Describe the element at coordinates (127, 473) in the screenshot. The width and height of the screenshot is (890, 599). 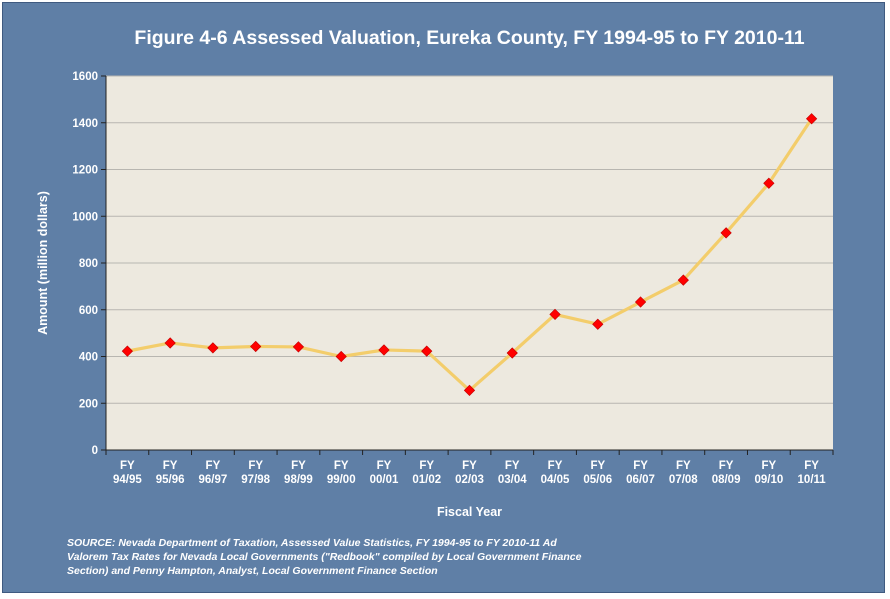
I see `x-tick-label: FY 94/95` at that location.